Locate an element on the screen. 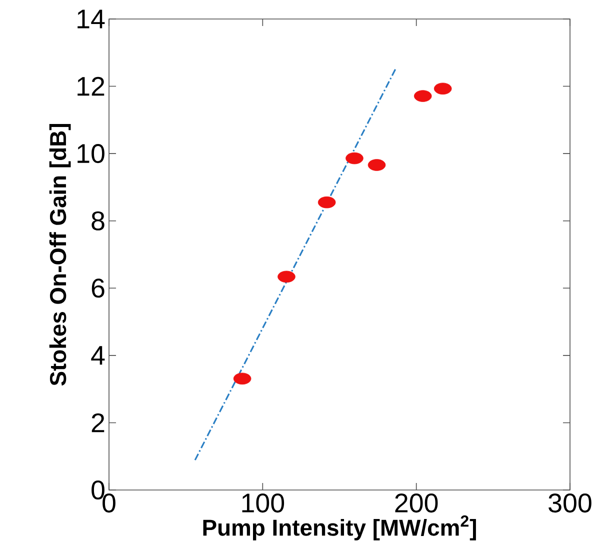  y-tick-label: 2 is located at coordinates (98, 422).